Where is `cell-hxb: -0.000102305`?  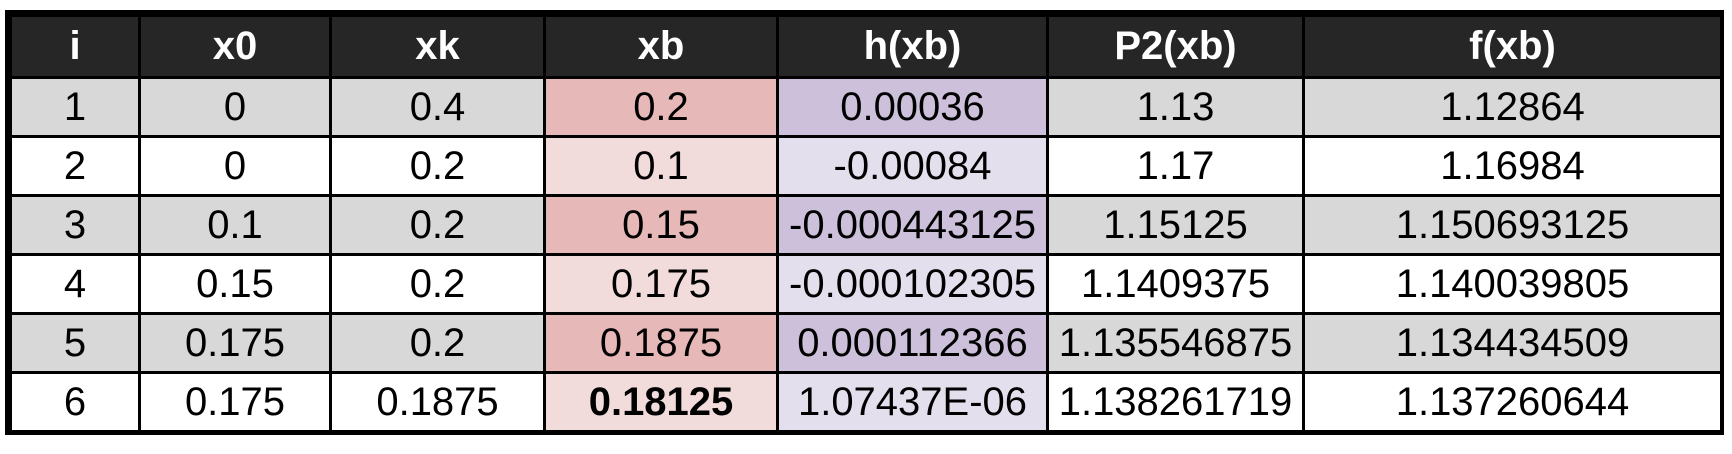 cell-hxb: -0.000102305 is located at coordinates (912, 284).